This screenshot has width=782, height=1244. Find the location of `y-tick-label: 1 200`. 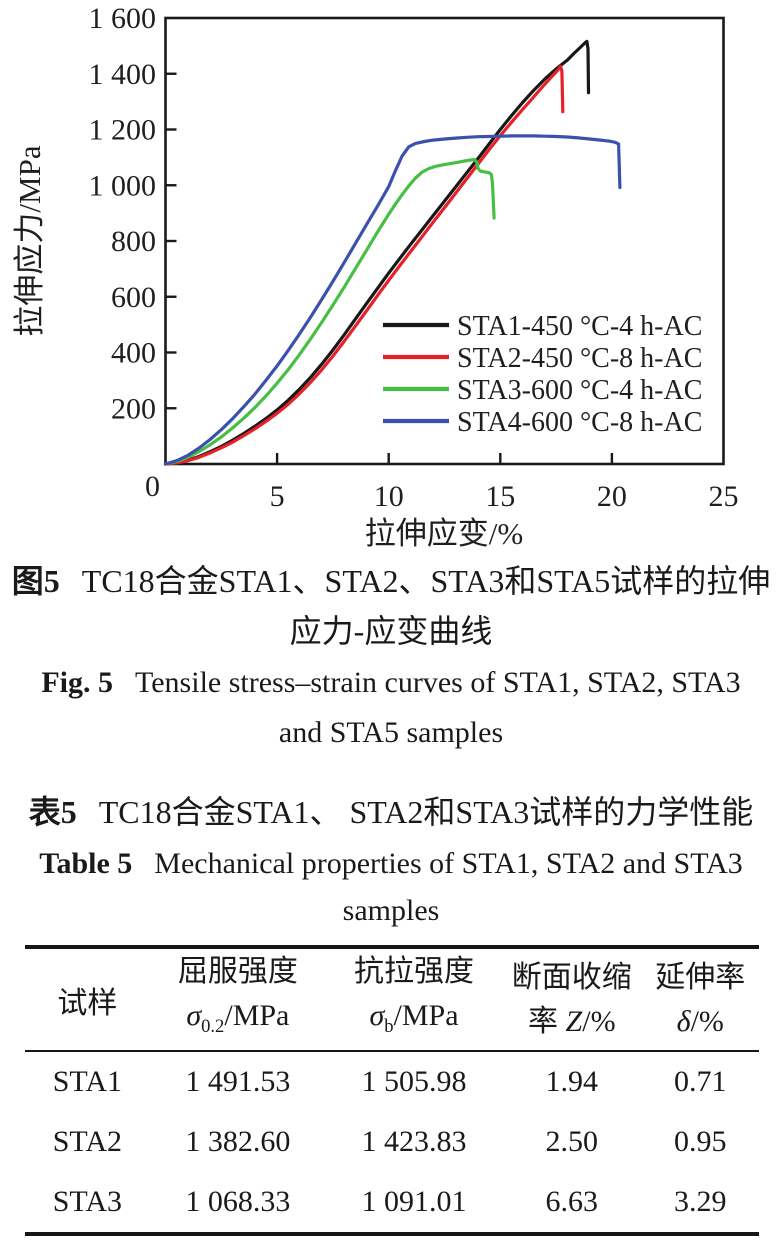

y-tick-label: 1 200 is located at coordinates (123, 130).